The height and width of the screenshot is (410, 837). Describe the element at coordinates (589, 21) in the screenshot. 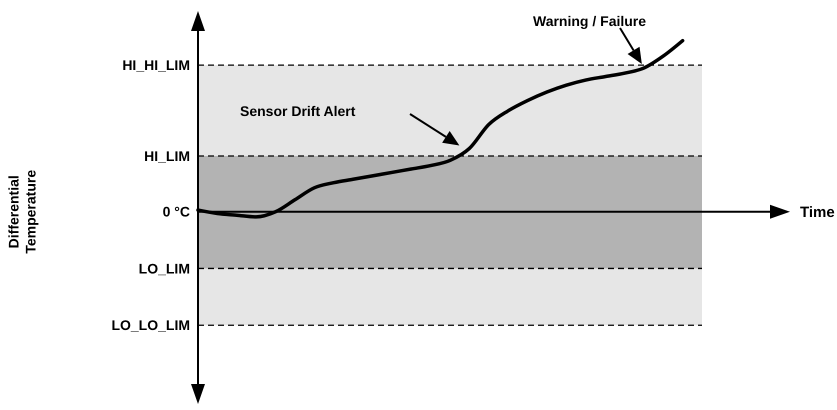

I see `text: Warning / Failure` at that location.